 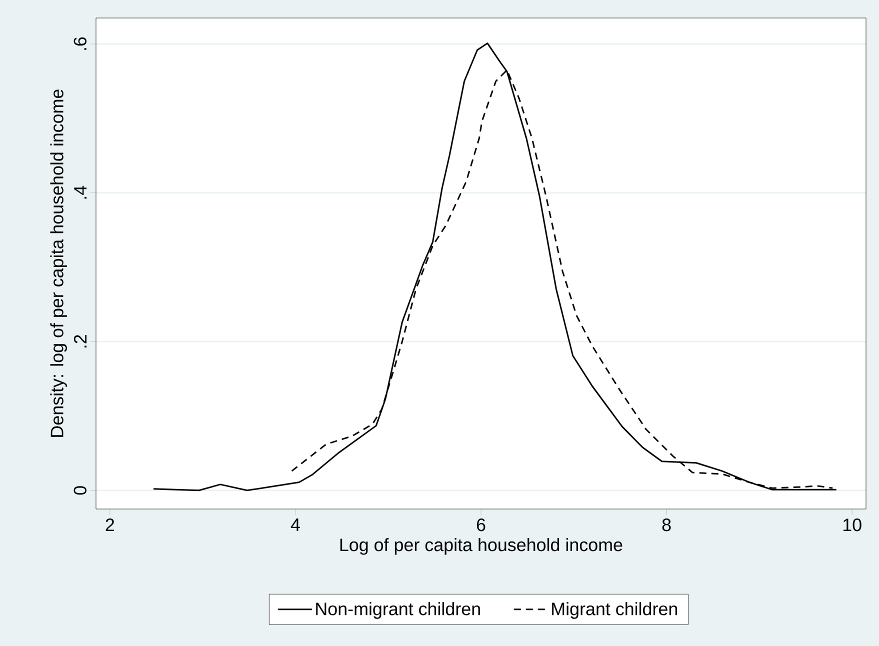 I want to click on x-axis-title: Log of per capita household income, so click(x=481, y=546).